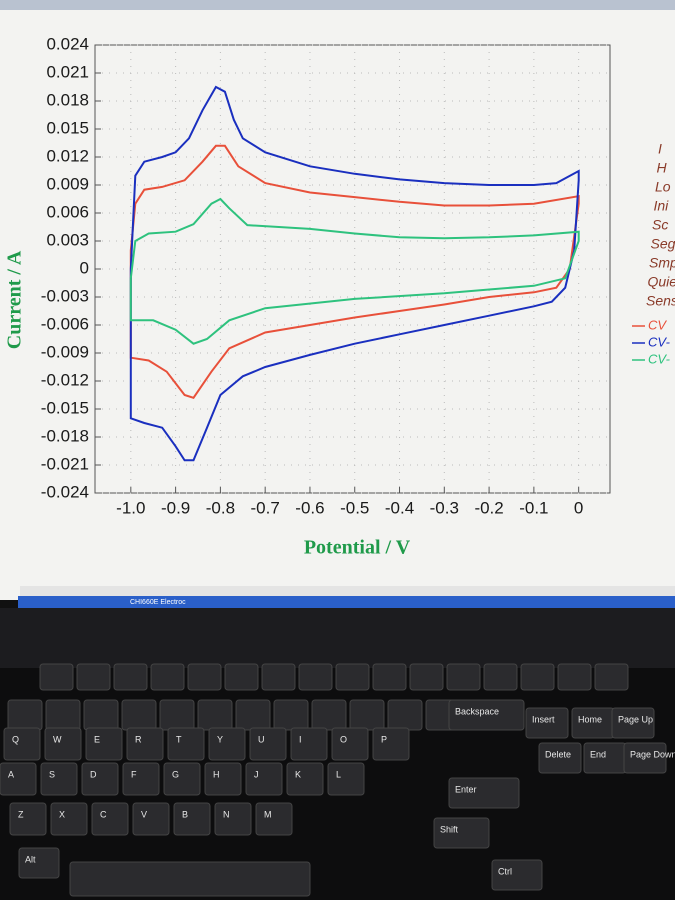  What do you see at coordinates (220, 507) in the screenshot?
I see `x-tick-label: -0.8` at bounding box center [220, 507].